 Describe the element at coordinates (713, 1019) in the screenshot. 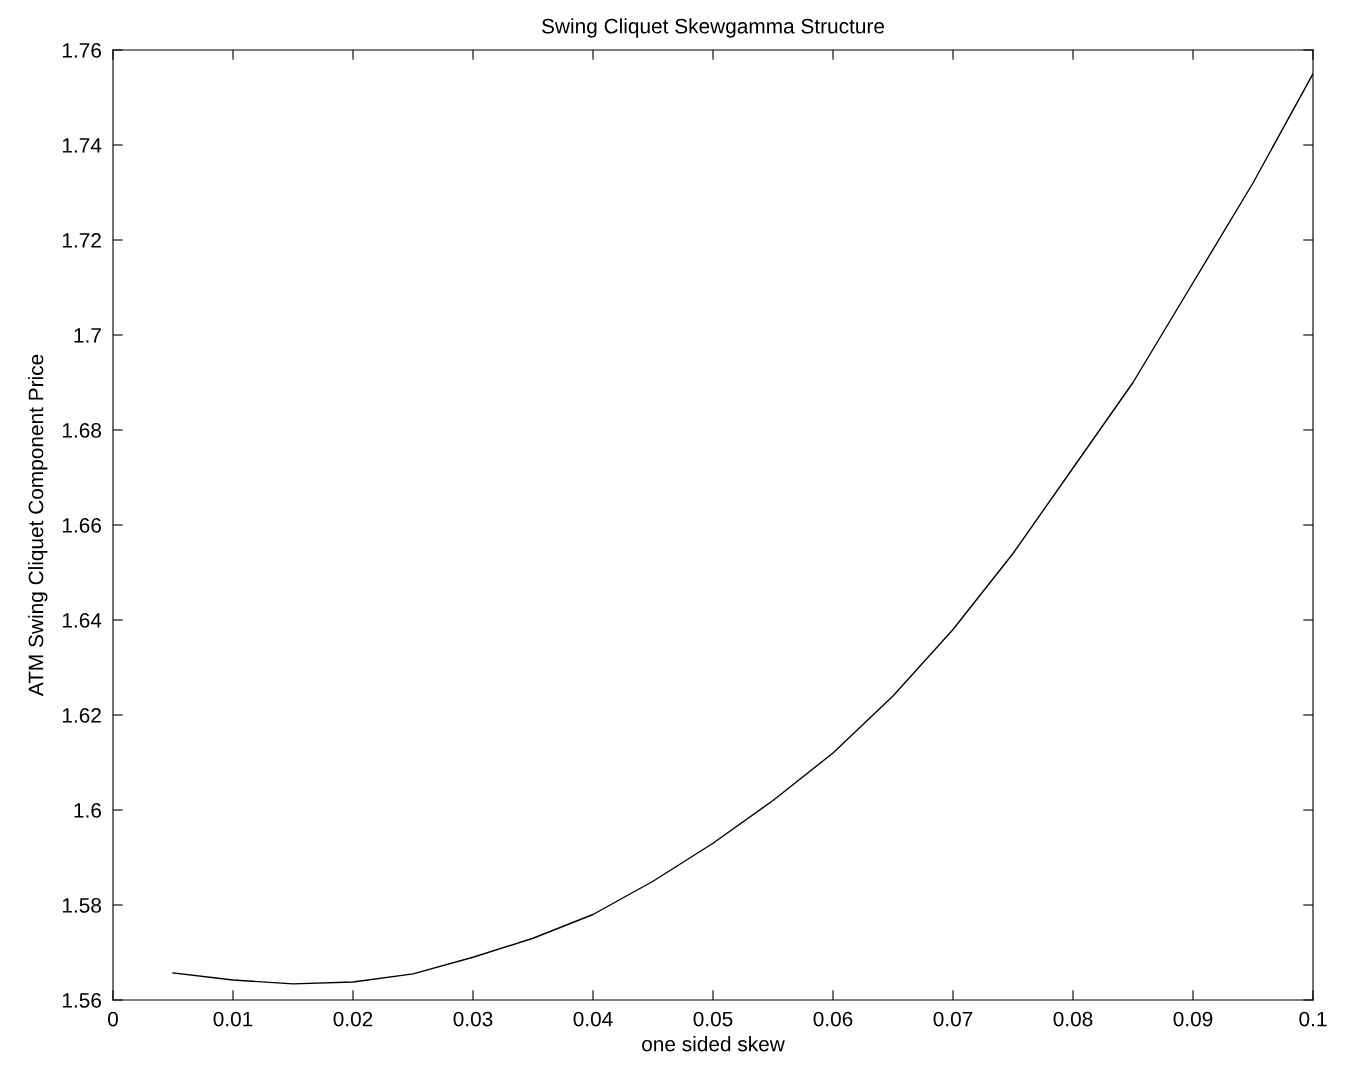

I see `x-tick-label: 0.05` at that location.